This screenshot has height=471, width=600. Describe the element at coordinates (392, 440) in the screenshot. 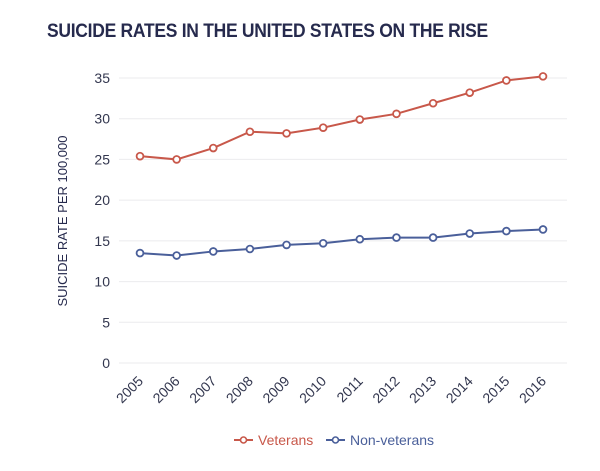

I see `legend-label: Non-veterans` at that location.